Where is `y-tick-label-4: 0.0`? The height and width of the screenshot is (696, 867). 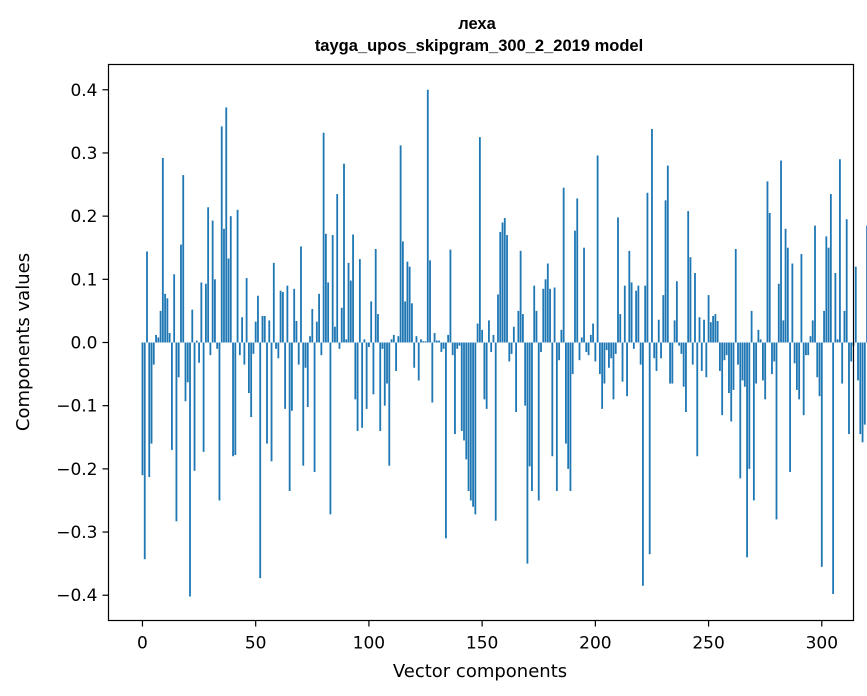
y-tick-label-4: 0.0 is located at coordinates (83, 344).